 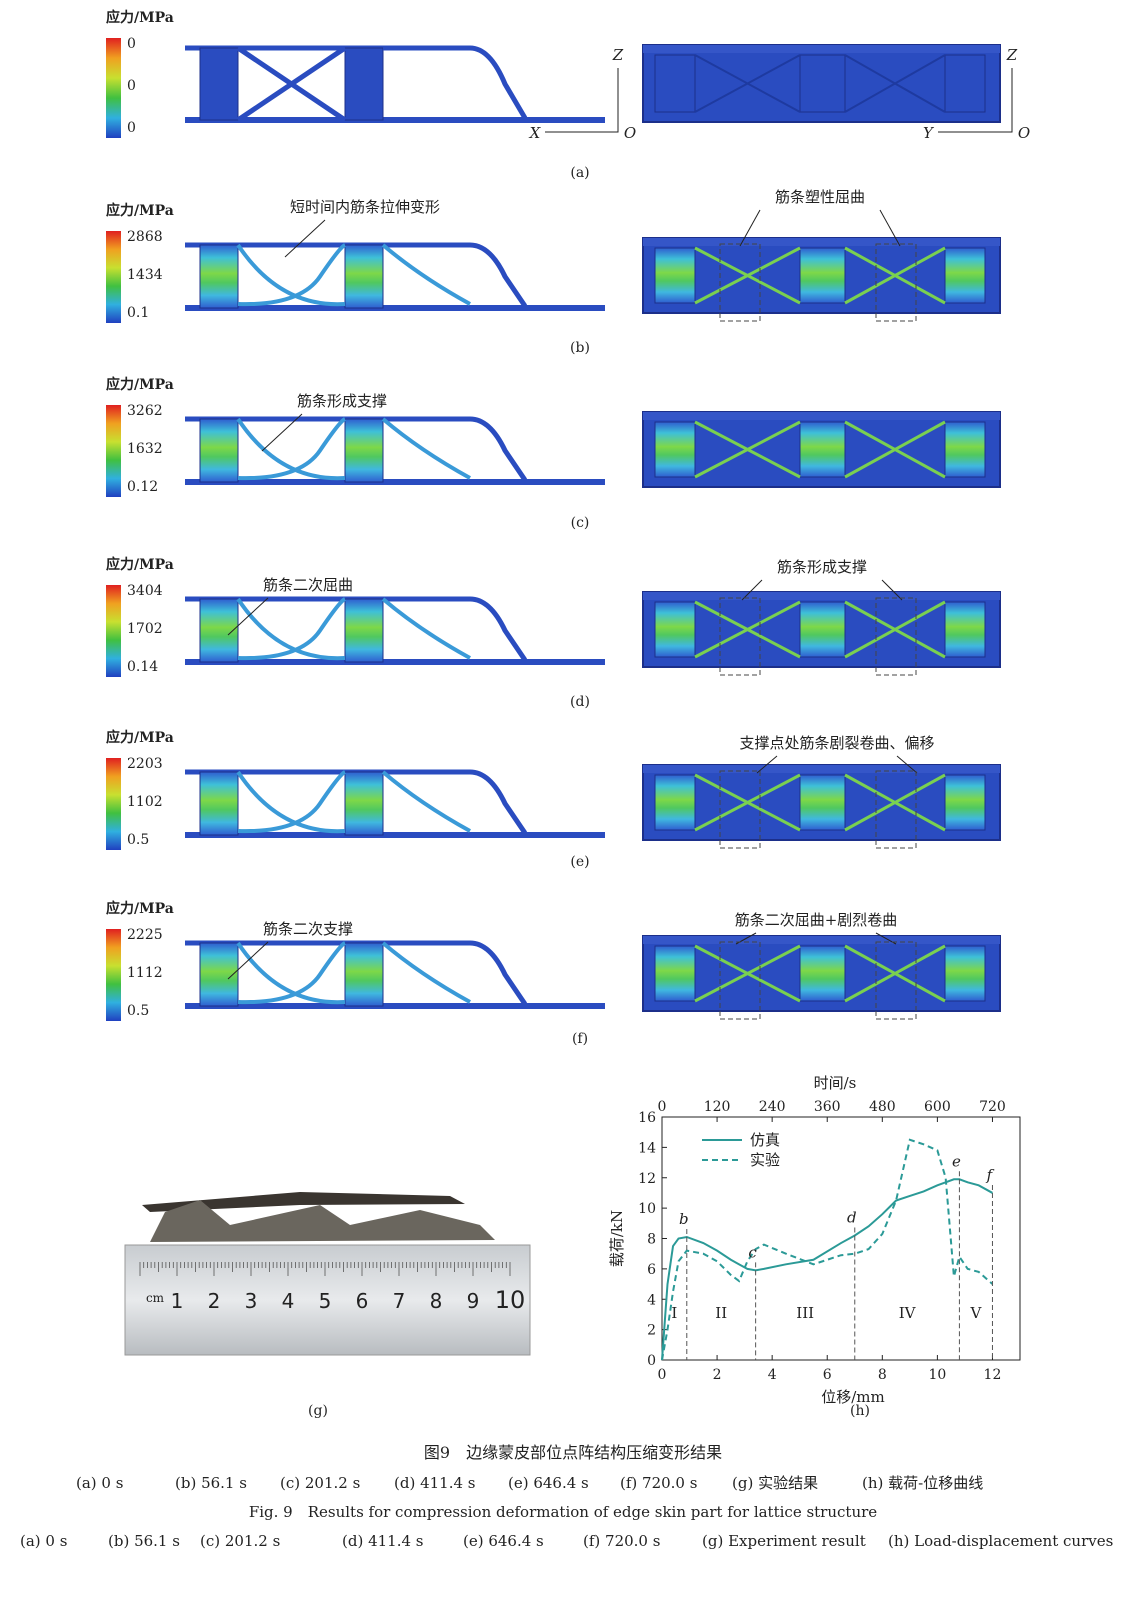 I want to click on colorbar-tick-label: 1632, so click(x=145, y=449).